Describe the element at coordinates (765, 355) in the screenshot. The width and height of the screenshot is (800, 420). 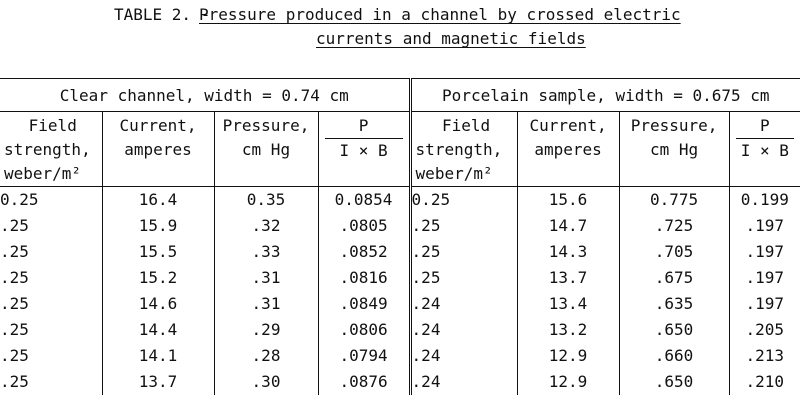
I see `cell-p-ratio: .213` at that location.